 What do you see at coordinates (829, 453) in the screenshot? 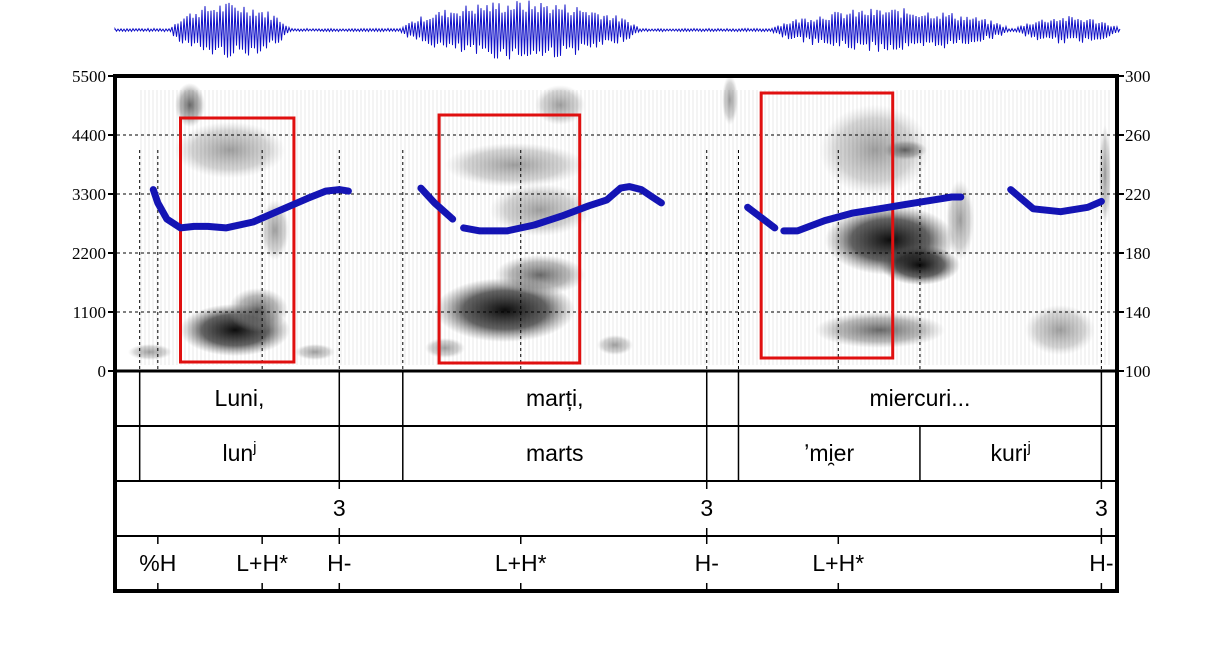
I see `interval-label: ʼmi̯er` at bounding box center [829, 453].